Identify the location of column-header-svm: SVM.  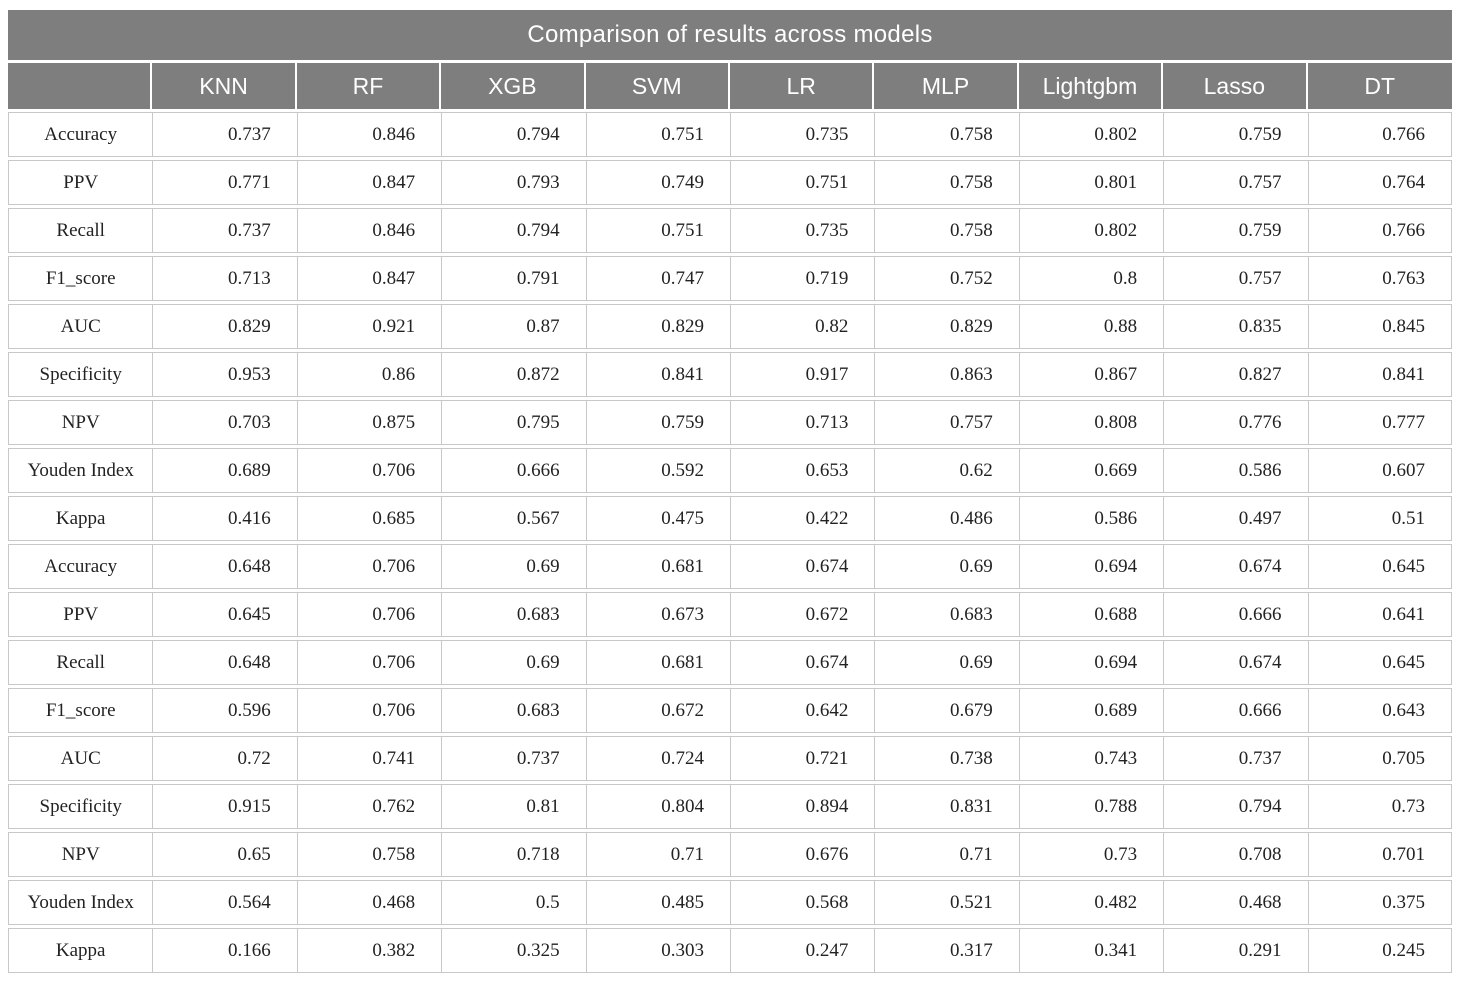
(657, 86).